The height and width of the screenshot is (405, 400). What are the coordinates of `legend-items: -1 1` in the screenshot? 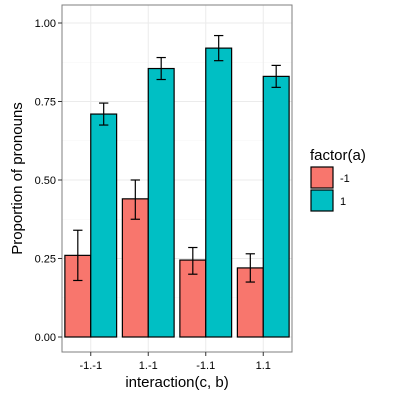 It's located at (330, 189).